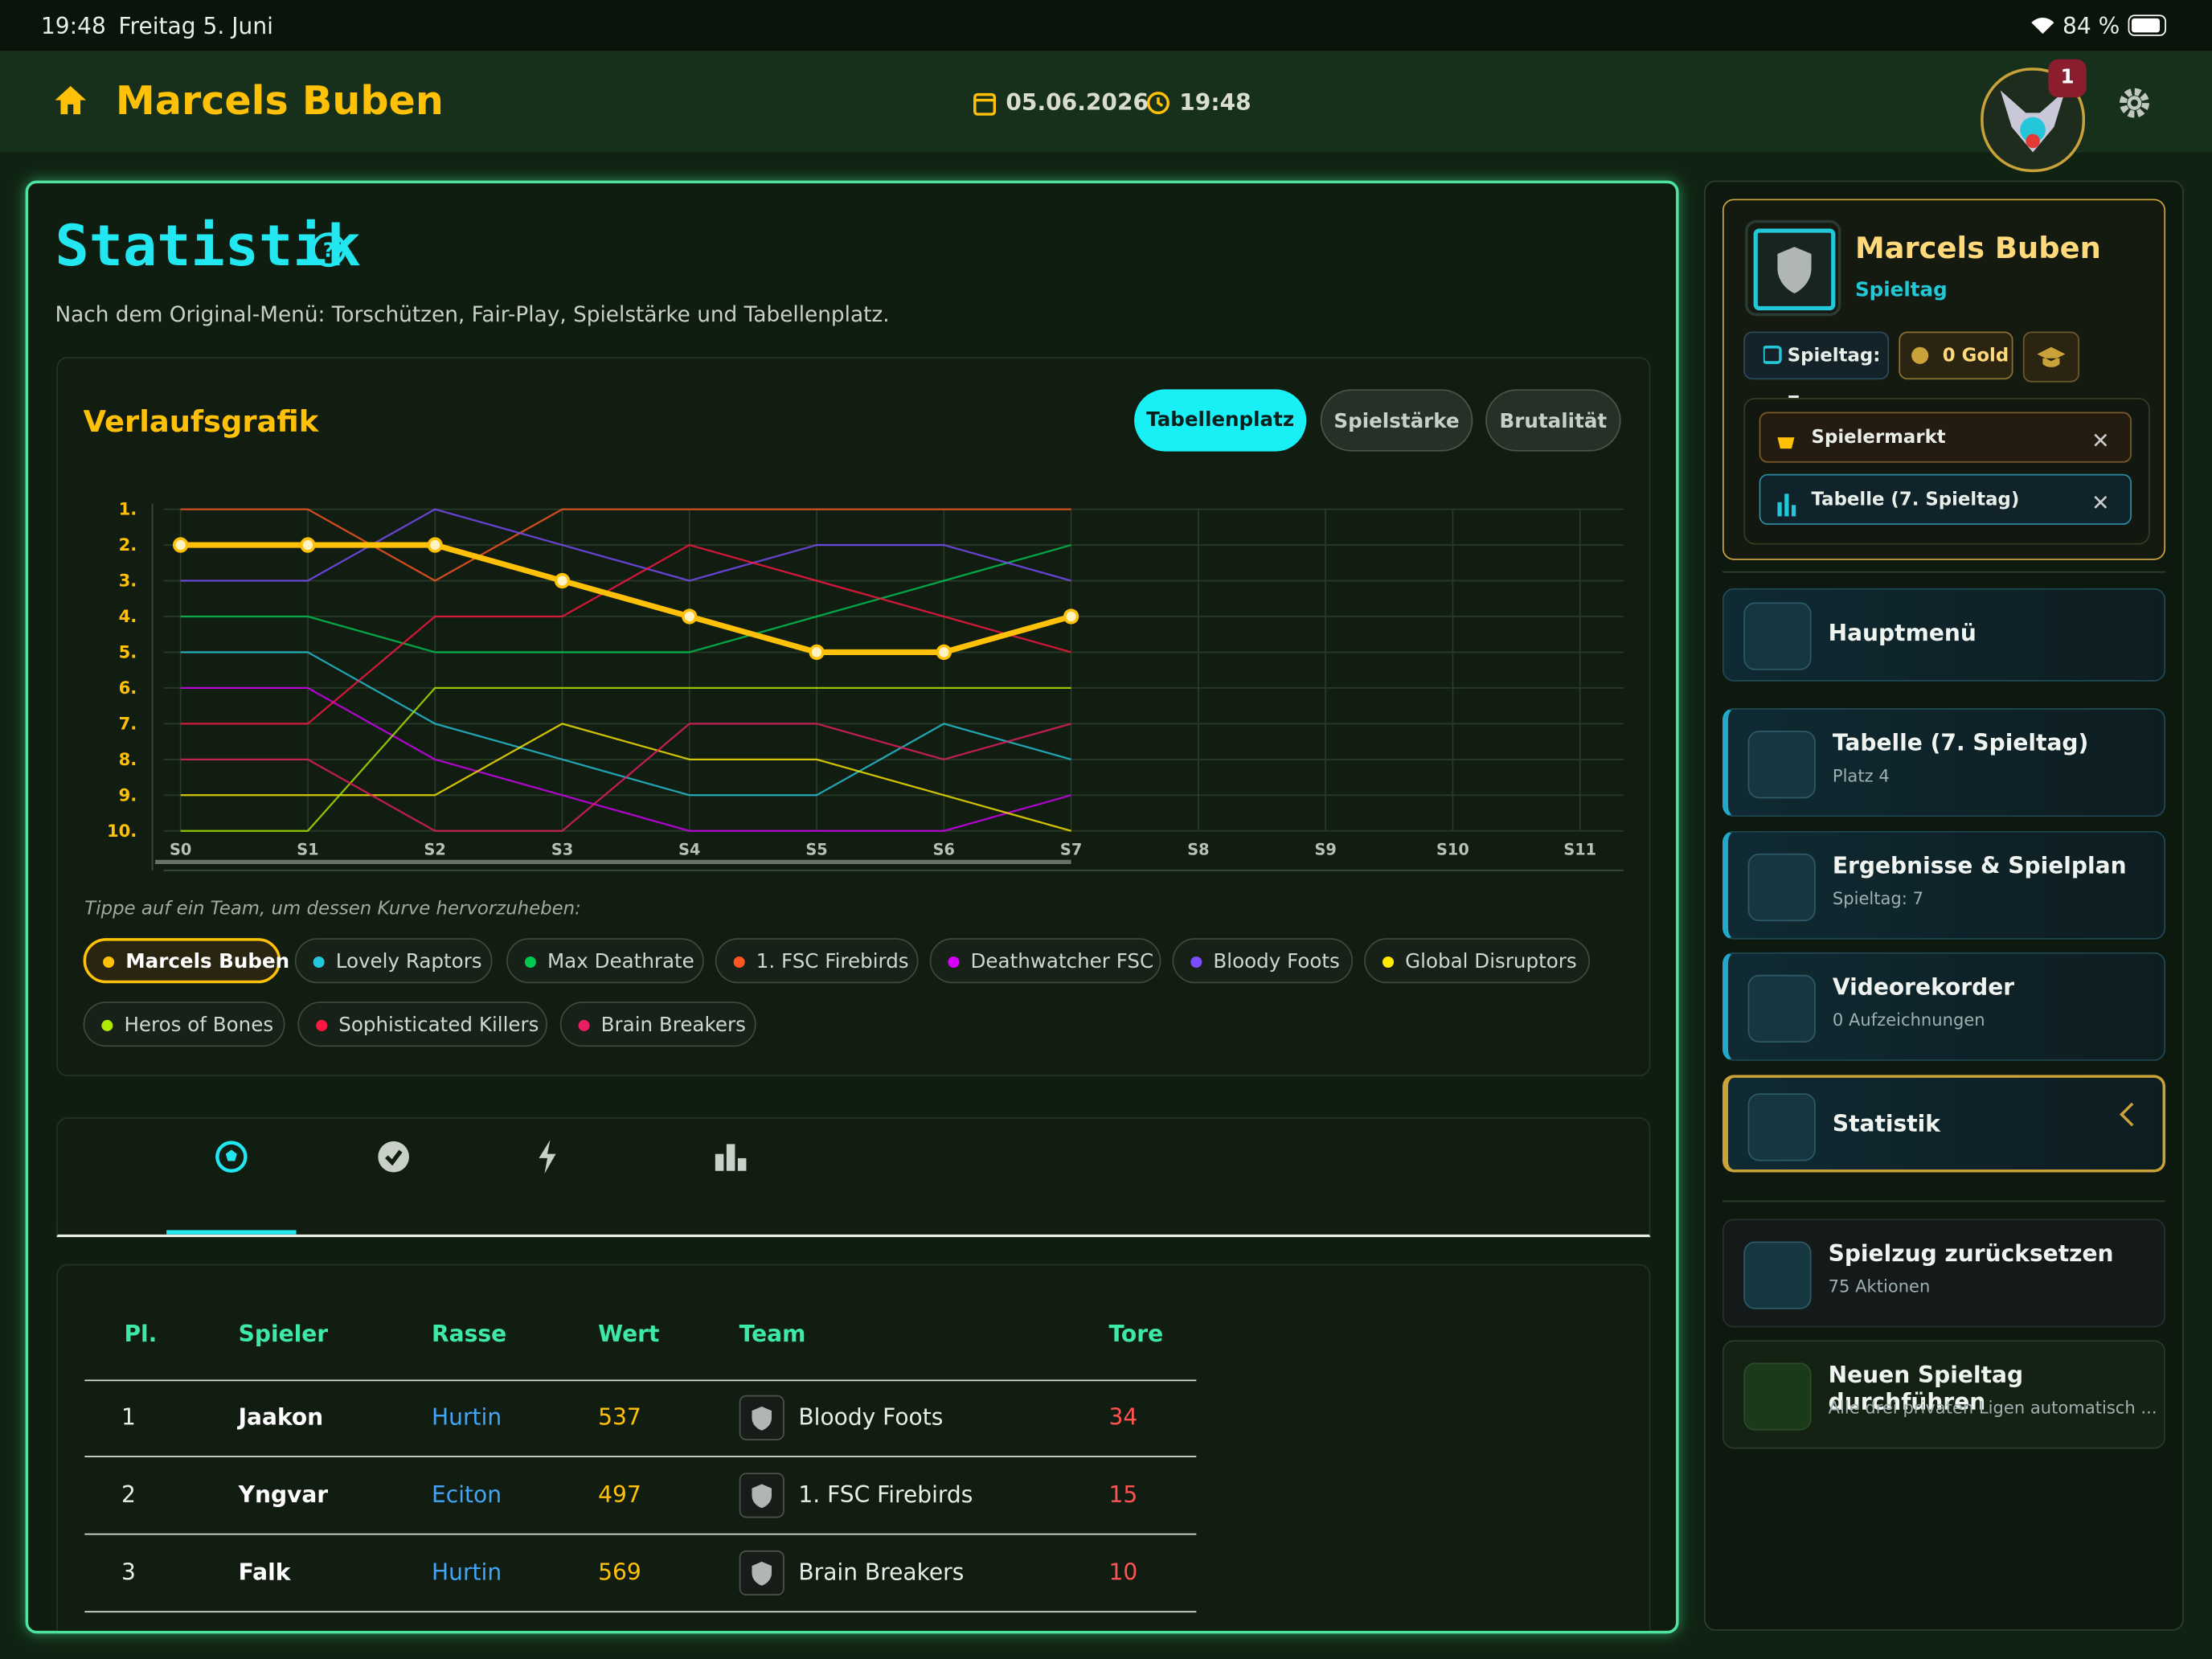  I want to click on legend-chip: Global Disruptors, so click(1477, 961).